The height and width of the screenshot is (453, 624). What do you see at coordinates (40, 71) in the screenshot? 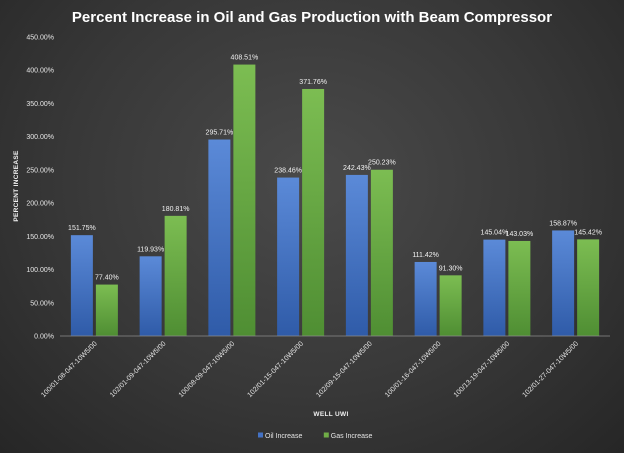
I see `y-tick-label: 400.00%` at bounding box center [40, 71].